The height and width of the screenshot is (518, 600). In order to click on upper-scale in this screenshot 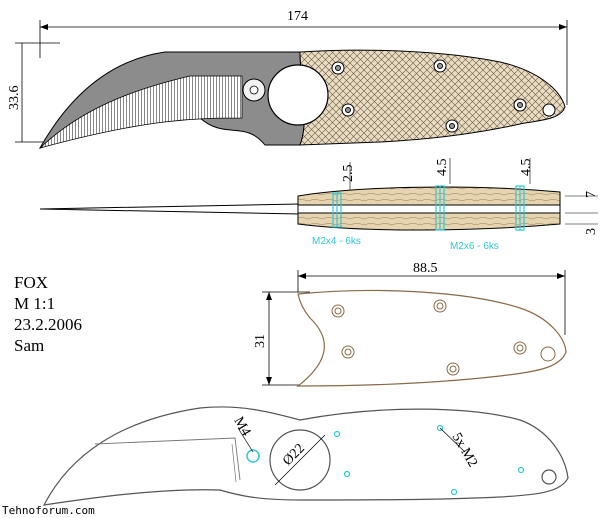, I will do `click(429, 196)`.